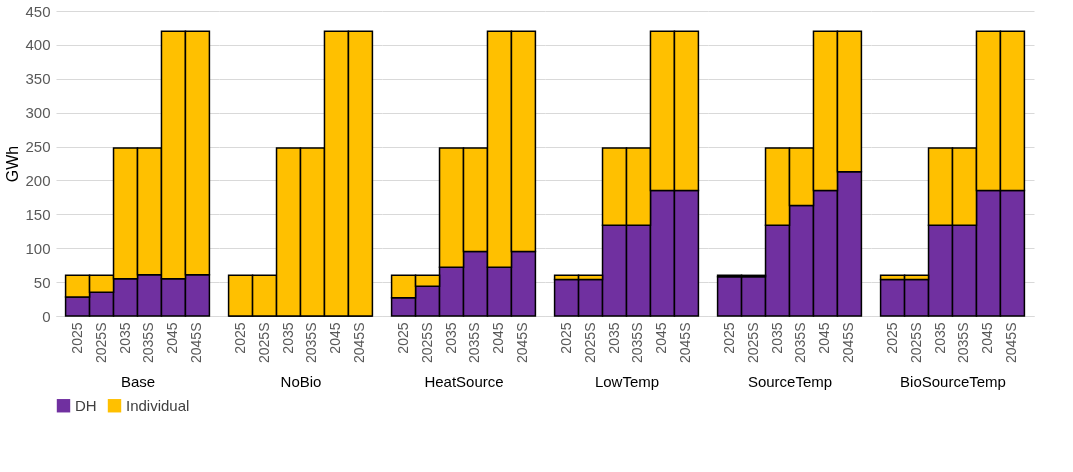 The width and height of the screenshot is (1073, 472). I want to click on x-axis-title: NoBio, so click(301, 381).